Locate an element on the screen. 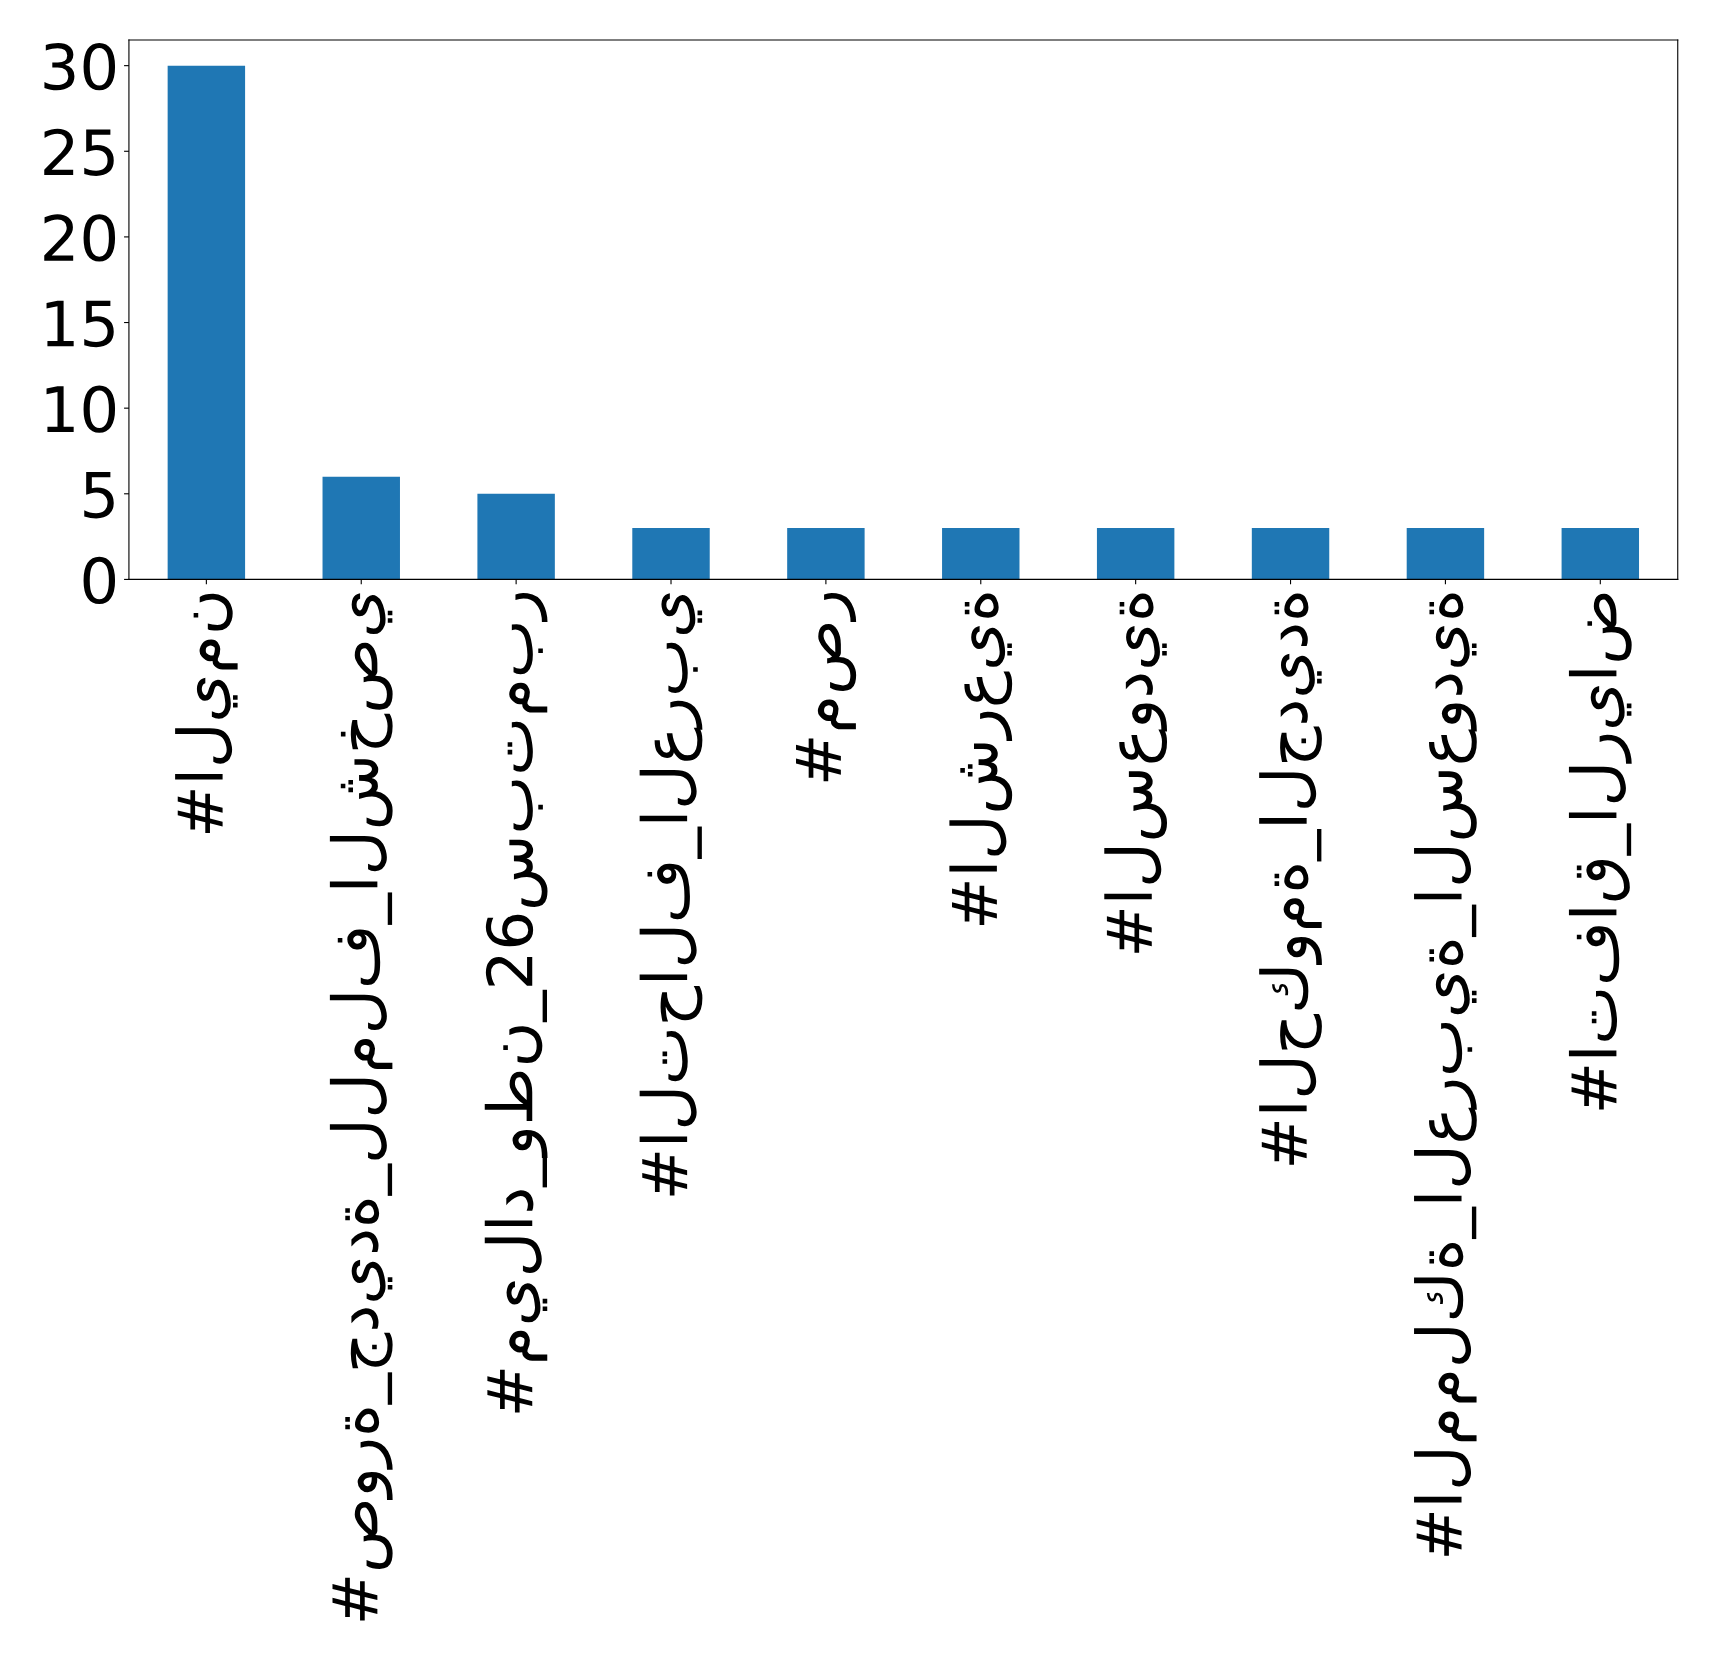  x-tick-label: #السعودية is located at coordinates (1136, 773).